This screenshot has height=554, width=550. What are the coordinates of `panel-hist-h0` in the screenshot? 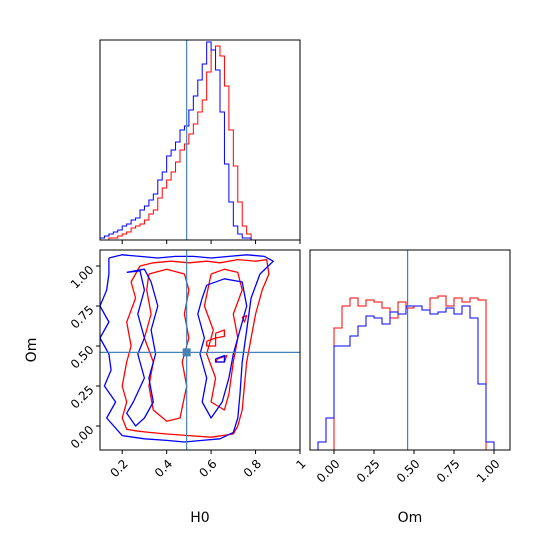 It's located at (200, 141).